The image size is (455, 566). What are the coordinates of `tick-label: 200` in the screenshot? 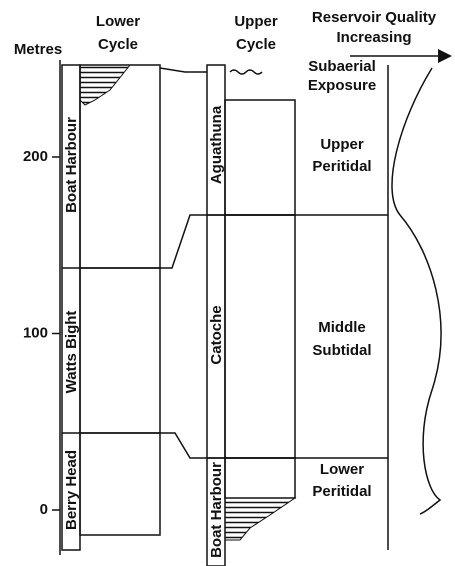 It's located at (35, 156).